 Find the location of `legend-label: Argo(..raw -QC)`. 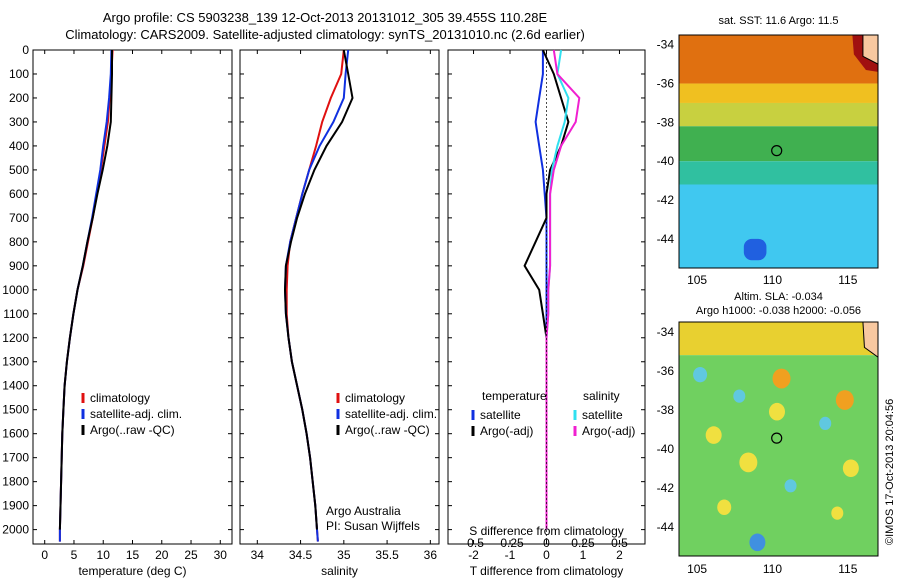

legend-label: Argo(..raw -QC) is located at coordinates (132, 430).